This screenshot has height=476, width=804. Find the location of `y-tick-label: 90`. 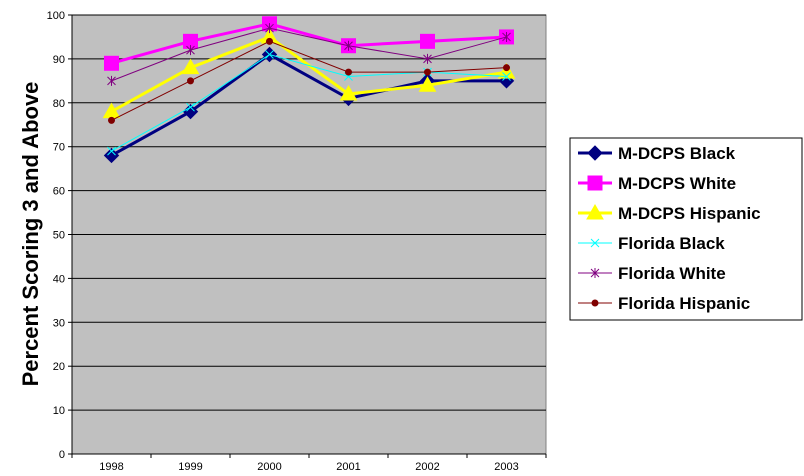

y-tick-label: 90 is located at coordinates (59, 60).